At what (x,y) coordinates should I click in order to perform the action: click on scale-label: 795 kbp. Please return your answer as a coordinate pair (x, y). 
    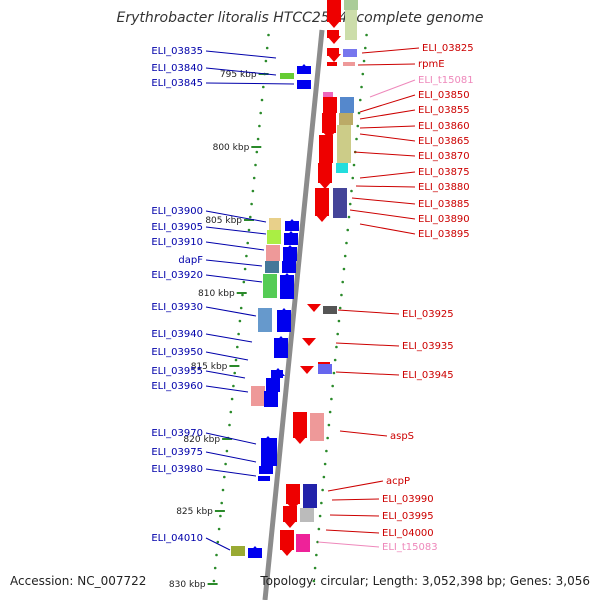
    Looking at the image, I should click on (238, 75).